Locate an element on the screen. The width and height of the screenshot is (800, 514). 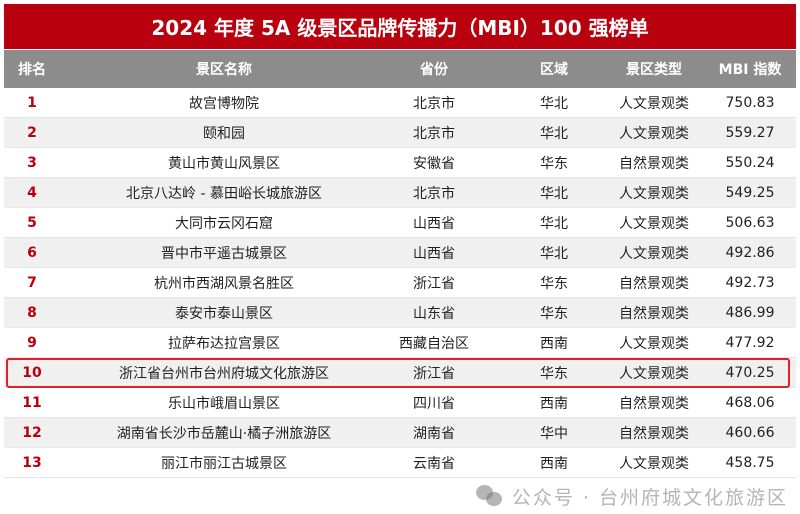
cell-name: 乐山市峨眉山景区 is located at coordinates (224, 403).